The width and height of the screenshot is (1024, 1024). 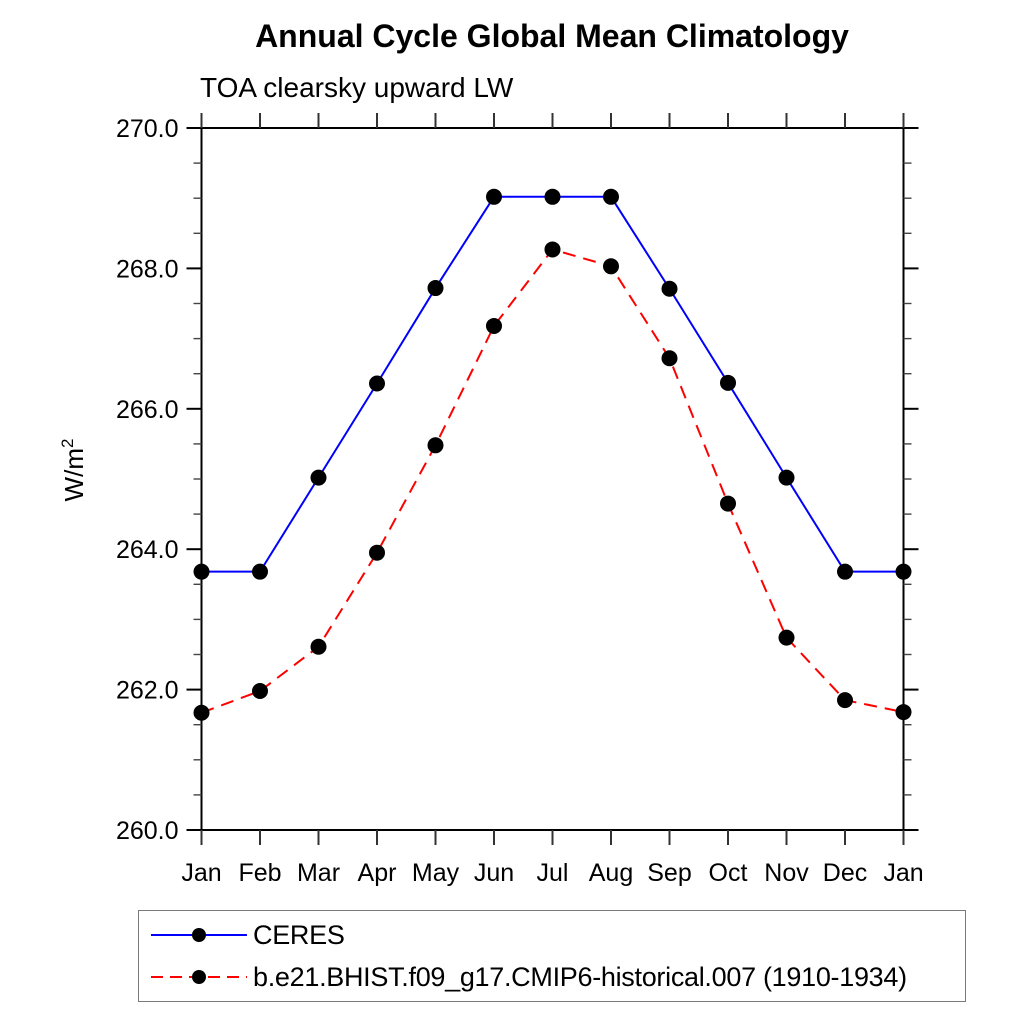 I want to click on x-tick-label: Apr, so click(x=377, y=873).